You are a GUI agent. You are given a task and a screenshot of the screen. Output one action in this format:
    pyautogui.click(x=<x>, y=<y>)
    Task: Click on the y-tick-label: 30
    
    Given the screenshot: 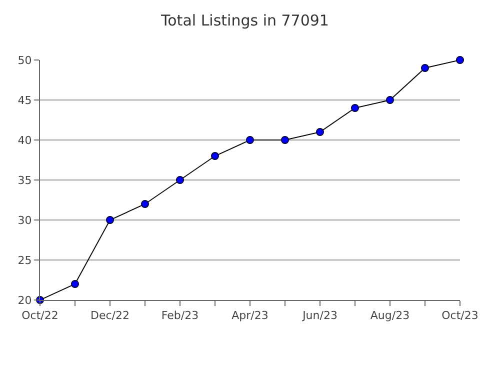 What is the action you would take?
    pyautogui.click(x=25, y=220)
    